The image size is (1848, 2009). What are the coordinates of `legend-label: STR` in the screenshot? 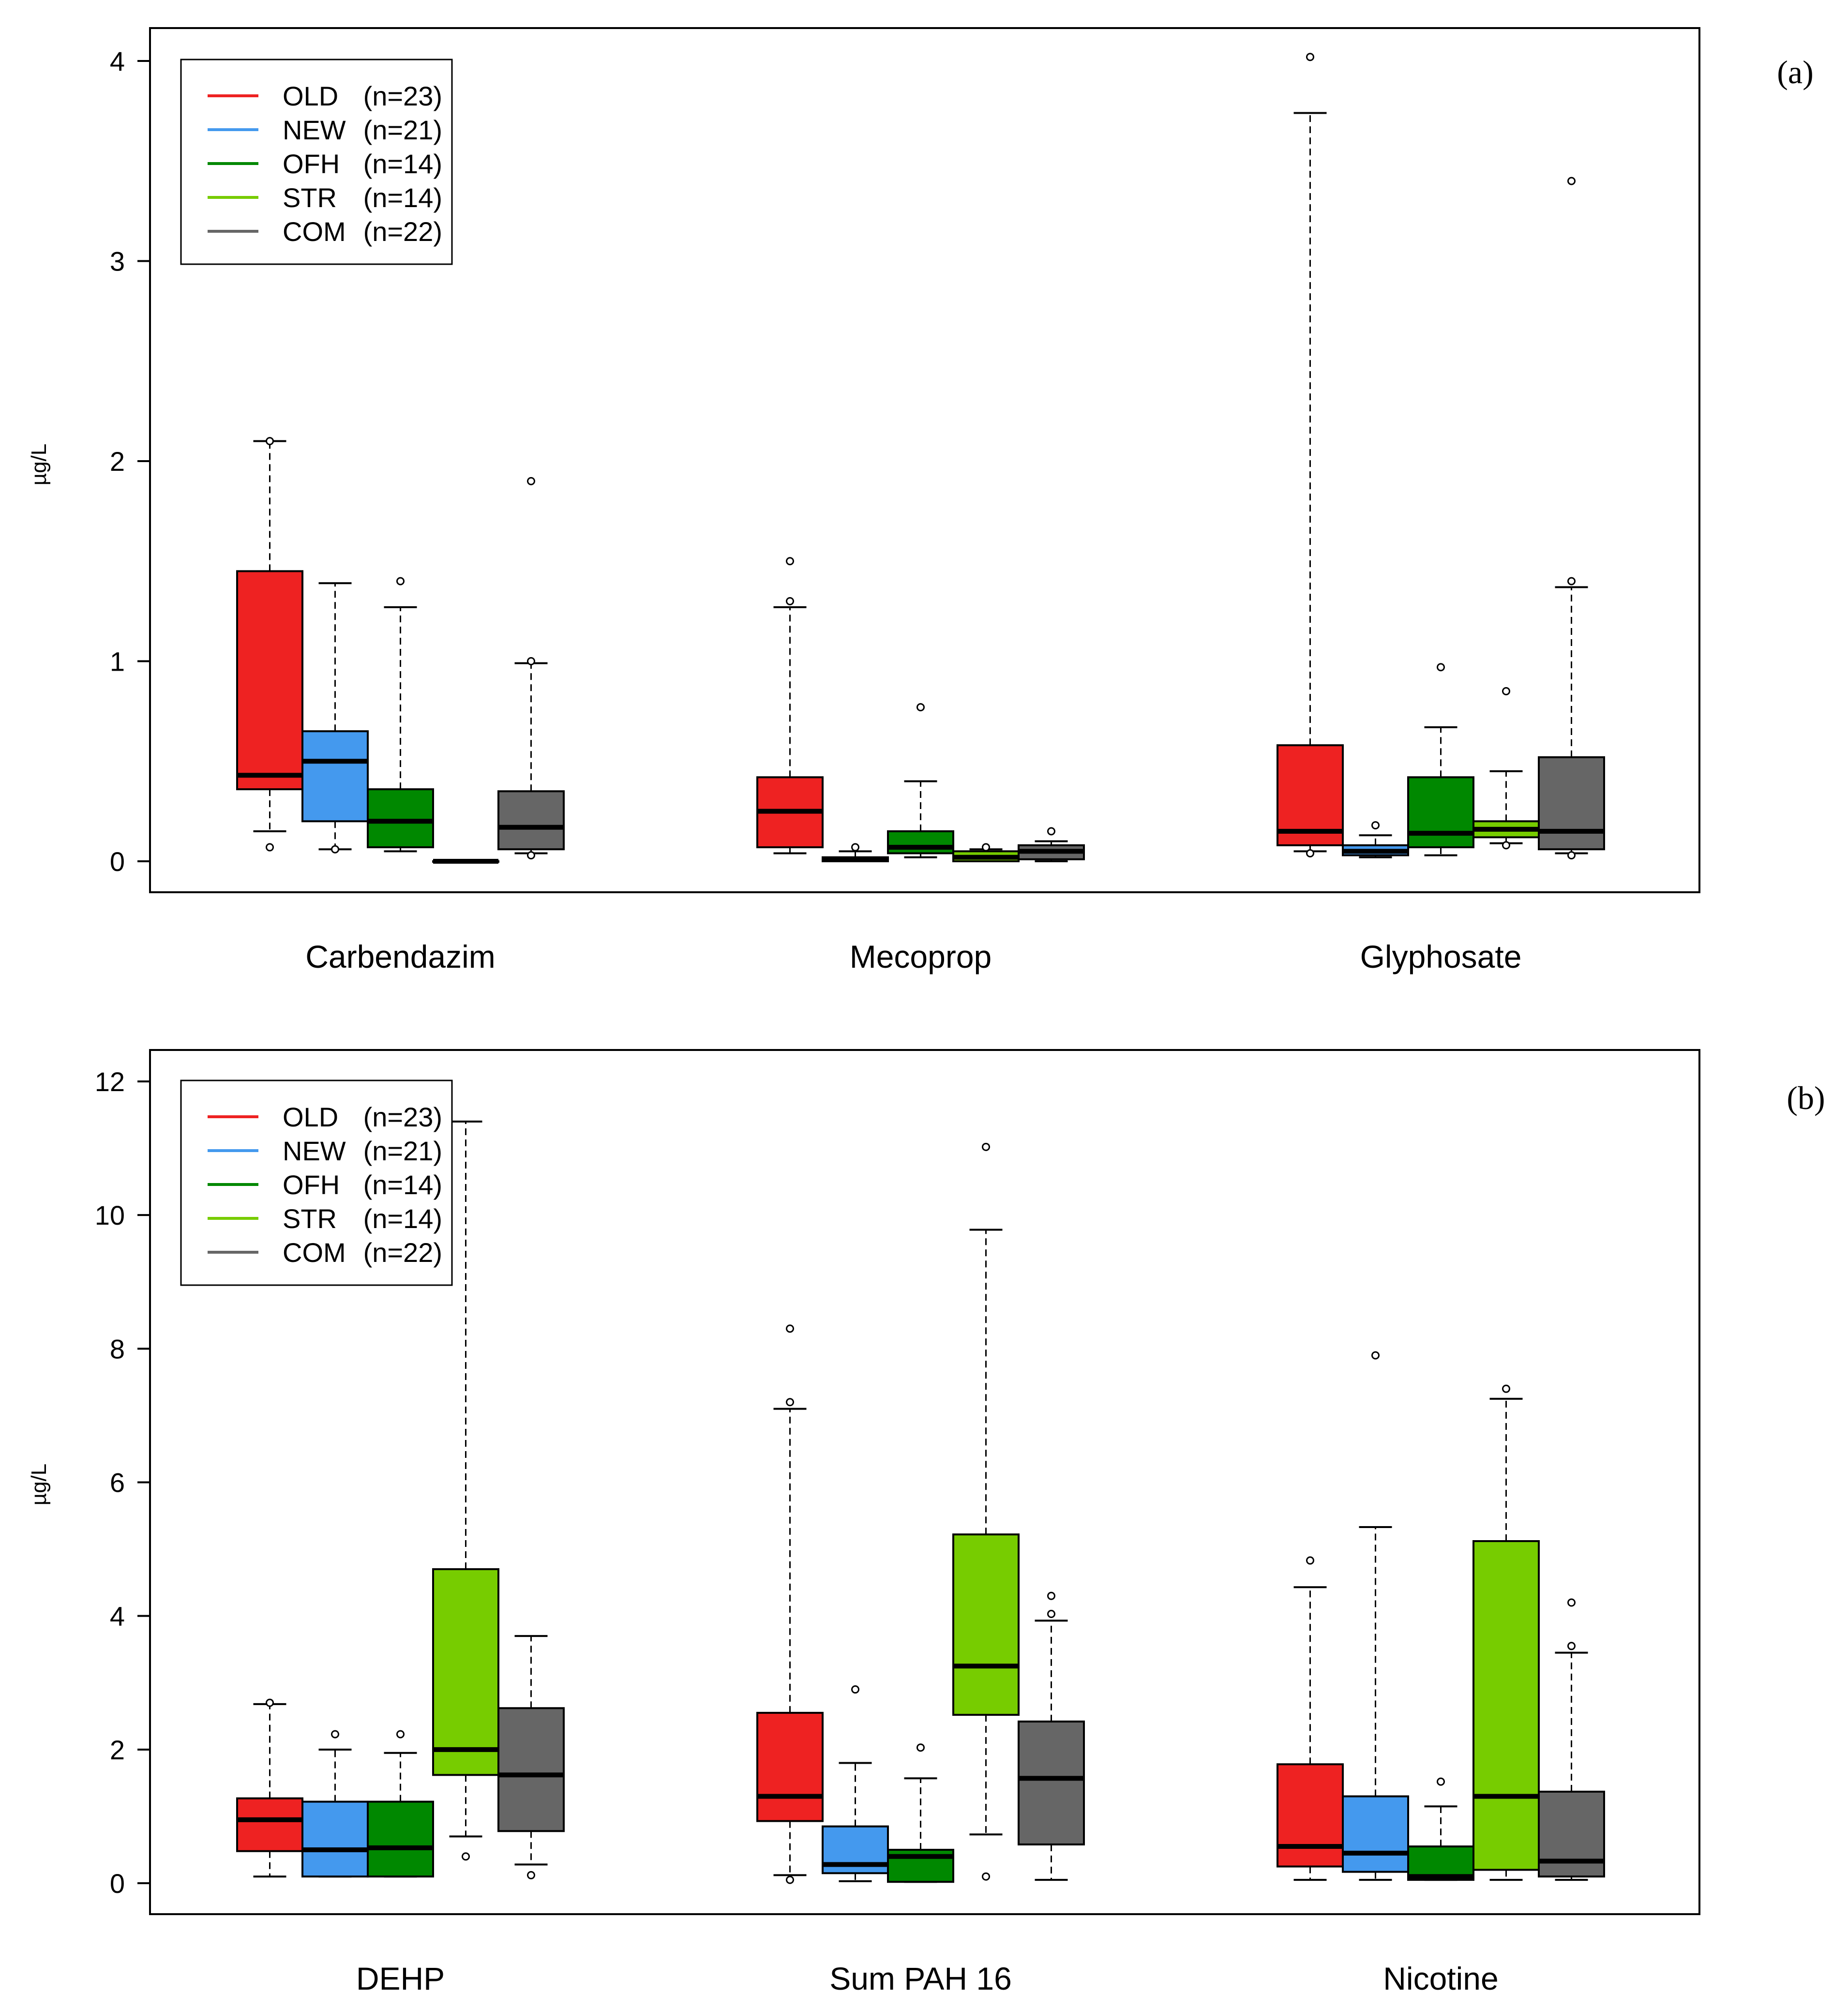 It's located at (310, 1218).